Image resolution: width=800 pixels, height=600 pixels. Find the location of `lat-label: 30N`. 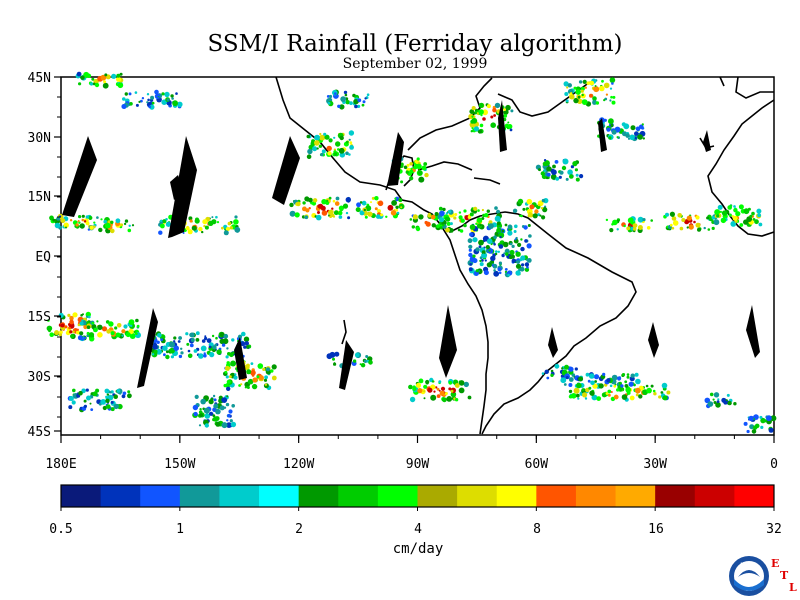

lat-label: 30N is located at coordinates (39, 138).